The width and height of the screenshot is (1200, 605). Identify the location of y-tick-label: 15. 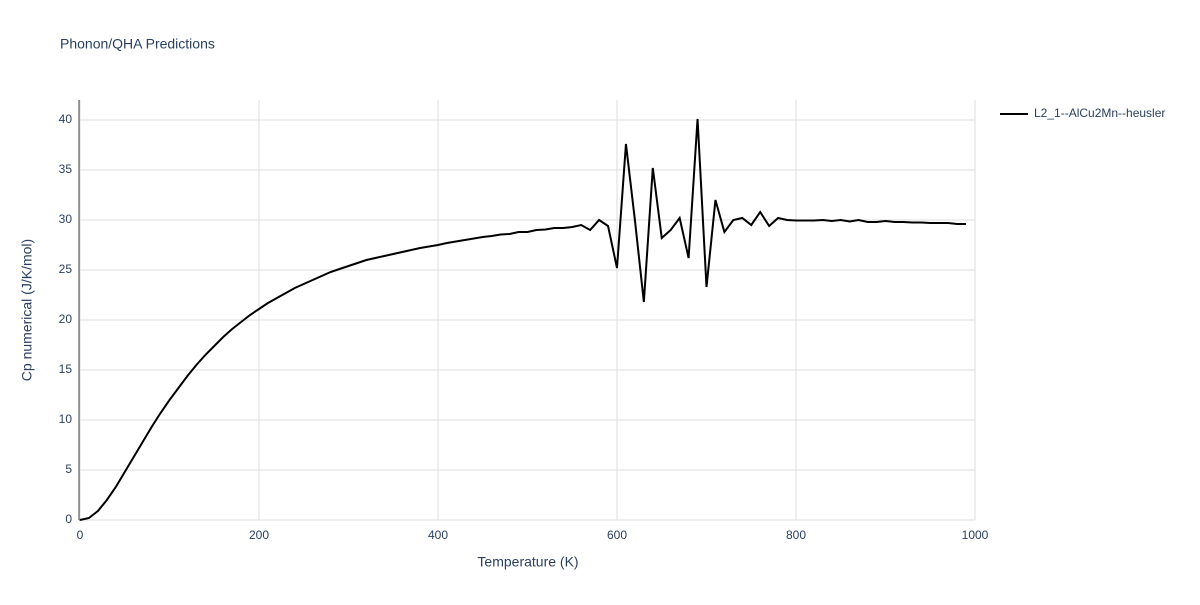
(66, 369).